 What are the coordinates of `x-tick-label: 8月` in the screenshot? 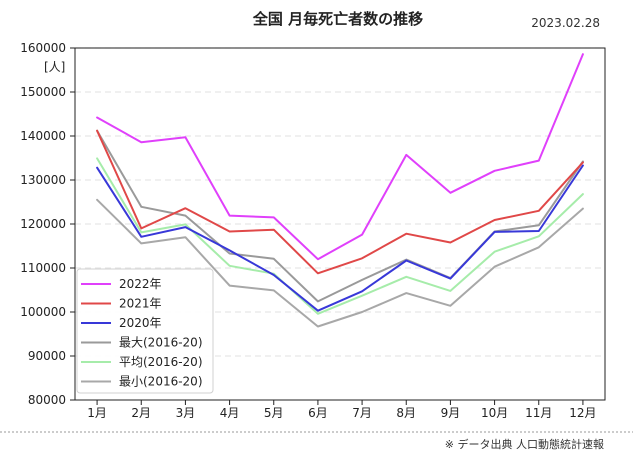 It's located at (406, 413).